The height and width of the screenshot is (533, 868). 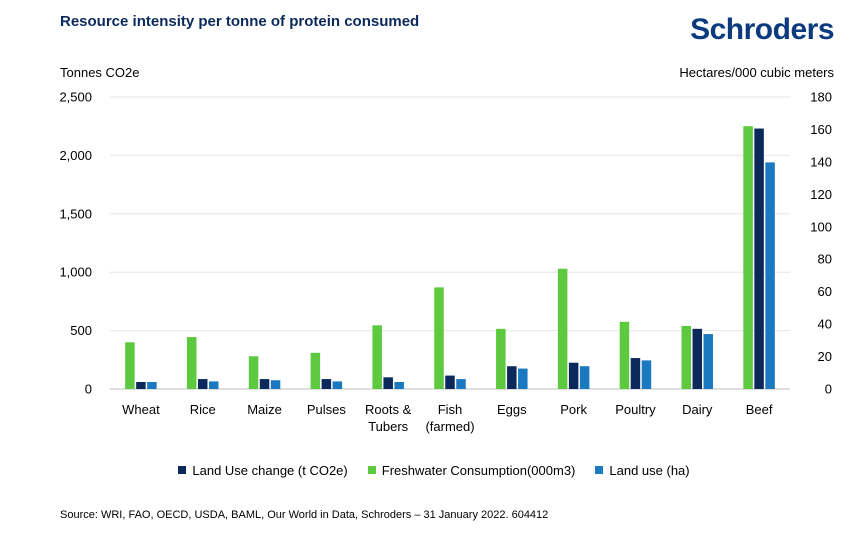 What do you see at coordinates (635, 409) in the screenshot?
I see `x-tick-label: Poultry` at bounding box center [635, 409].